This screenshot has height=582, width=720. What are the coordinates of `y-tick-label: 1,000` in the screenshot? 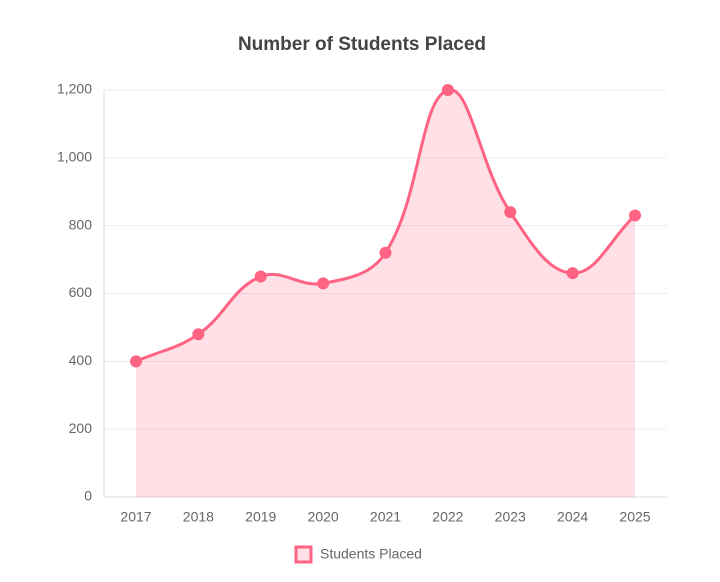 It's located at (74, 157).